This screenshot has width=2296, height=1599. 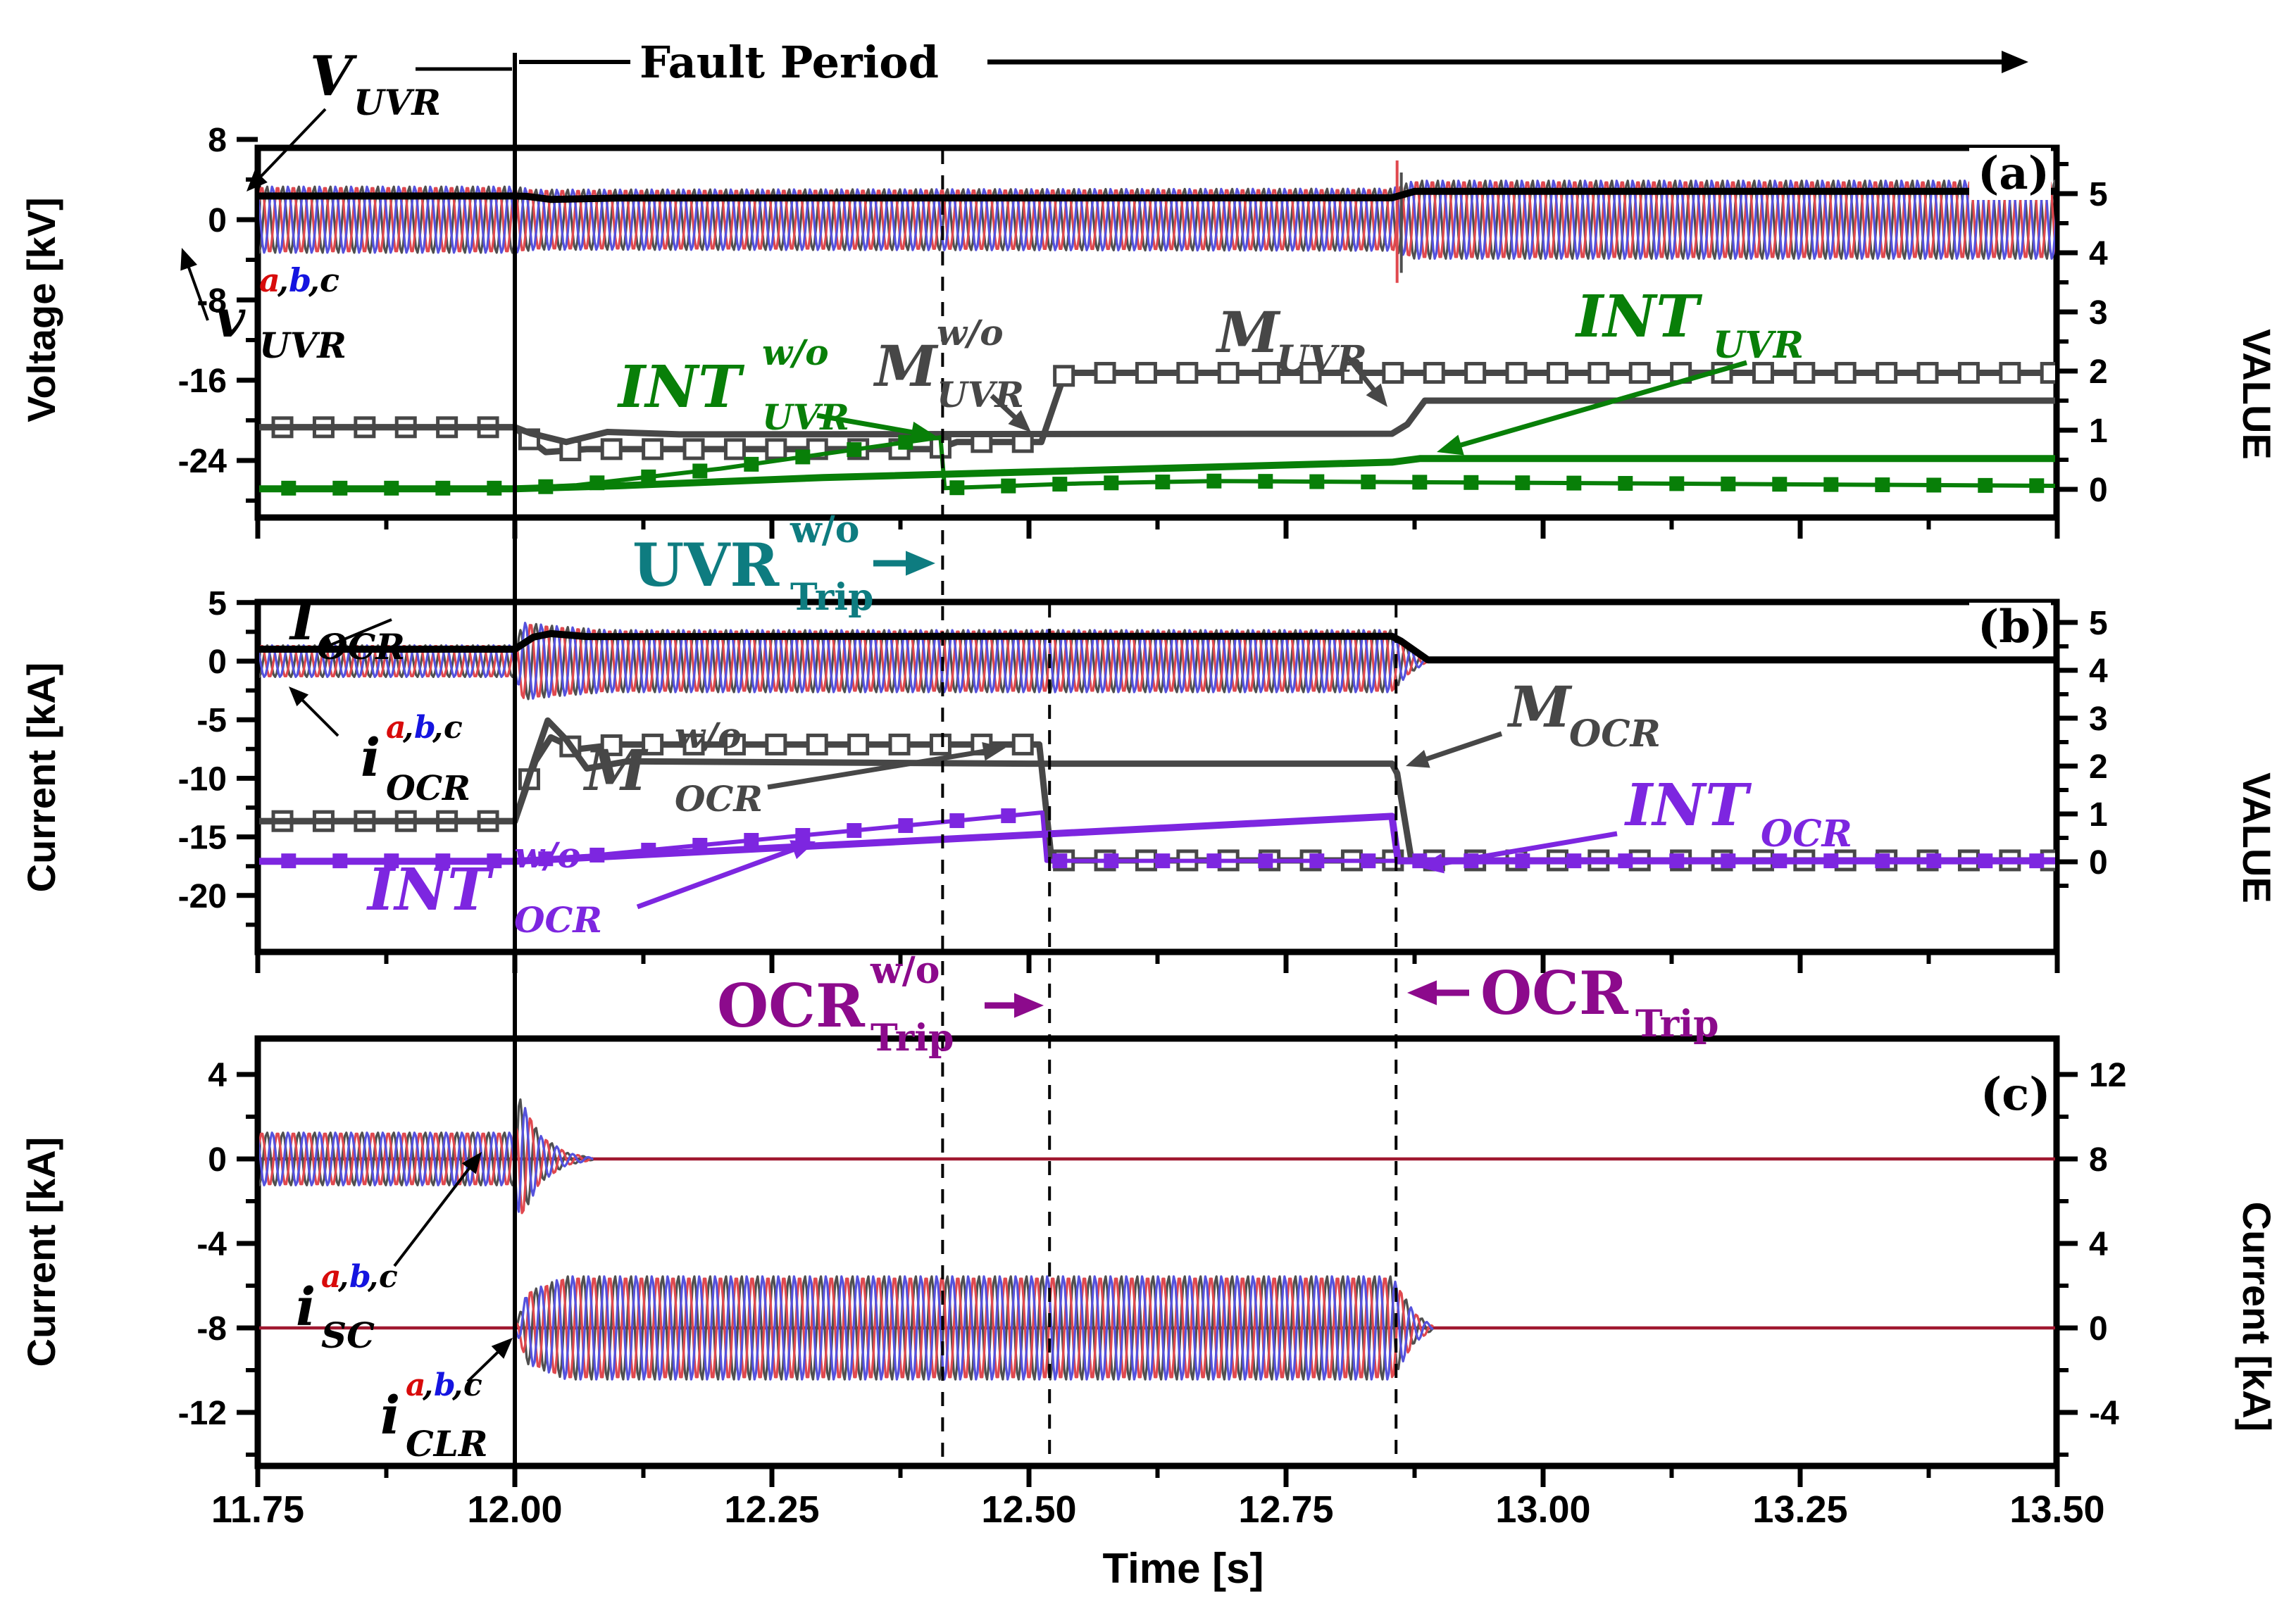 What do you see at coordinates (1157, 422) in the screenshot?
I see `M-UVR-line` at bounding box center [1157, 422].